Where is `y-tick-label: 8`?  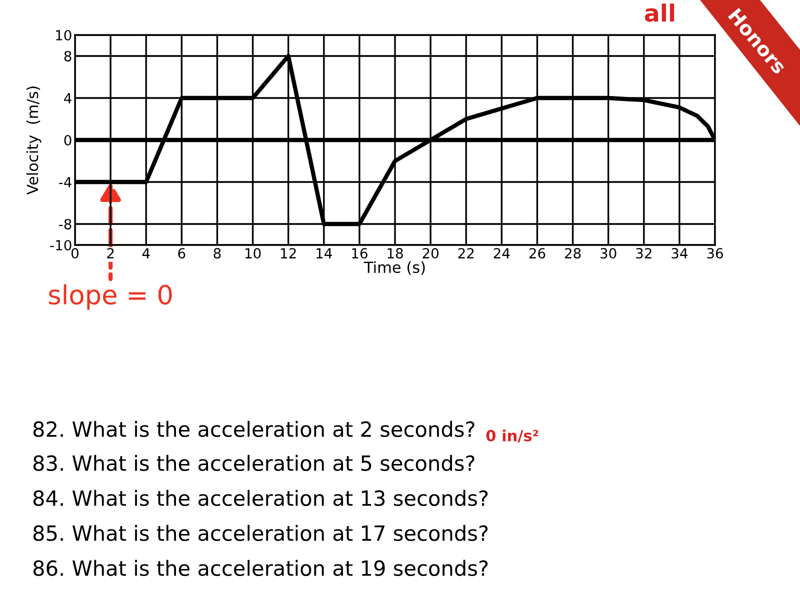 y-tick-label: 8 is located at coordinates (68, 56).